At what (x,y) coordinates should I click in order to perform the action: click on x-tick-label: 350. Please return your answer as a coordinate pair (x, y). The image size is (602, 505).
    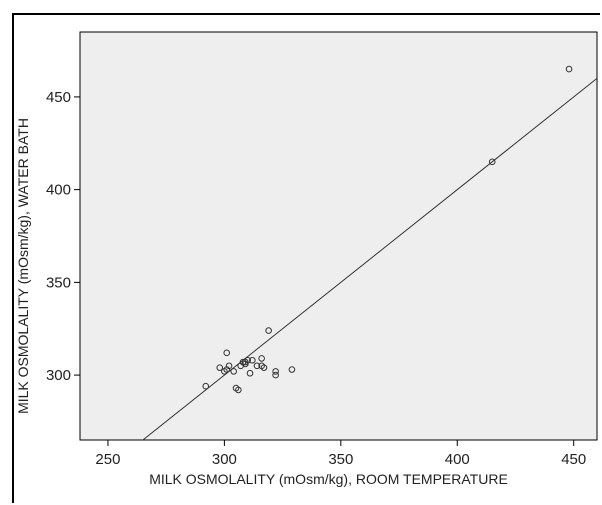
    Looking at the image, I should click on (340, 459).